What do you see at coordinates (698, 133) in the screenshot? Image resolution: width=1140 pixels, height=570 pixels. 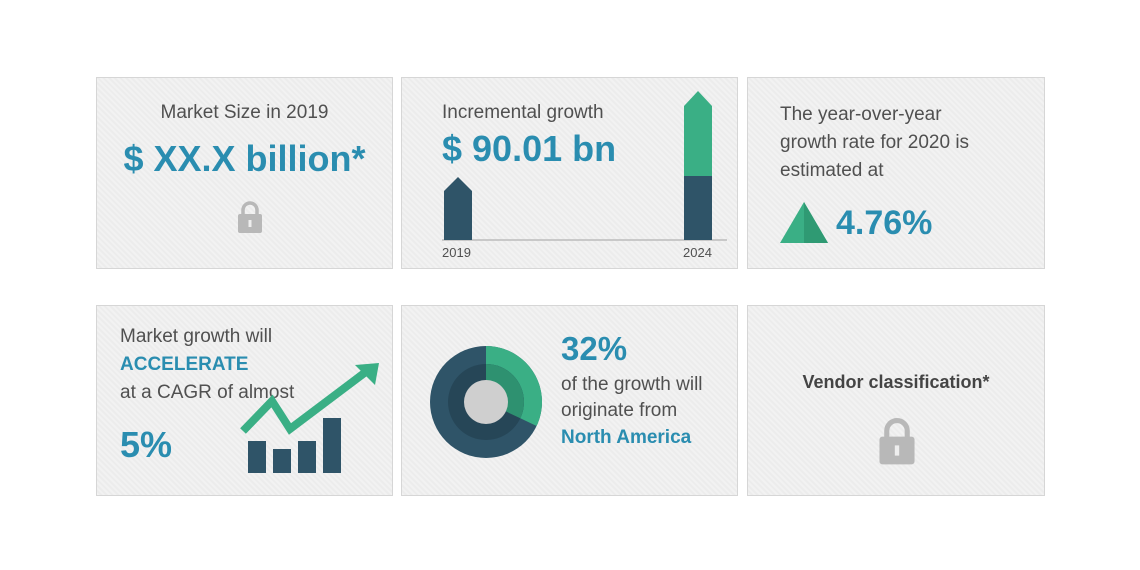 I see `bar-2024-increment` at bounding box center [698, 133].